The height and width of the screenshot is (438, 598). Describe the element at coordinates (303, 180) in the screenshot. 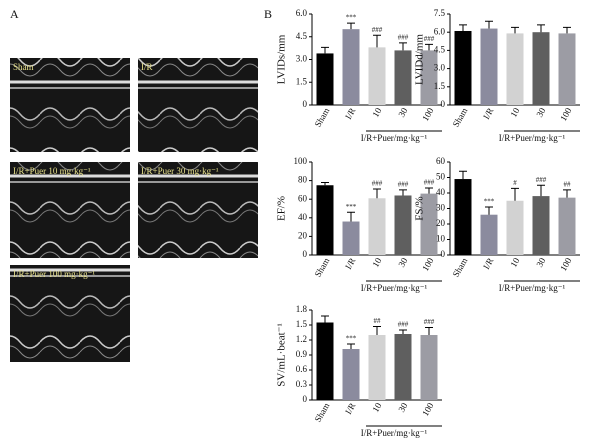

I see `y-tick-label: 80` at that location.